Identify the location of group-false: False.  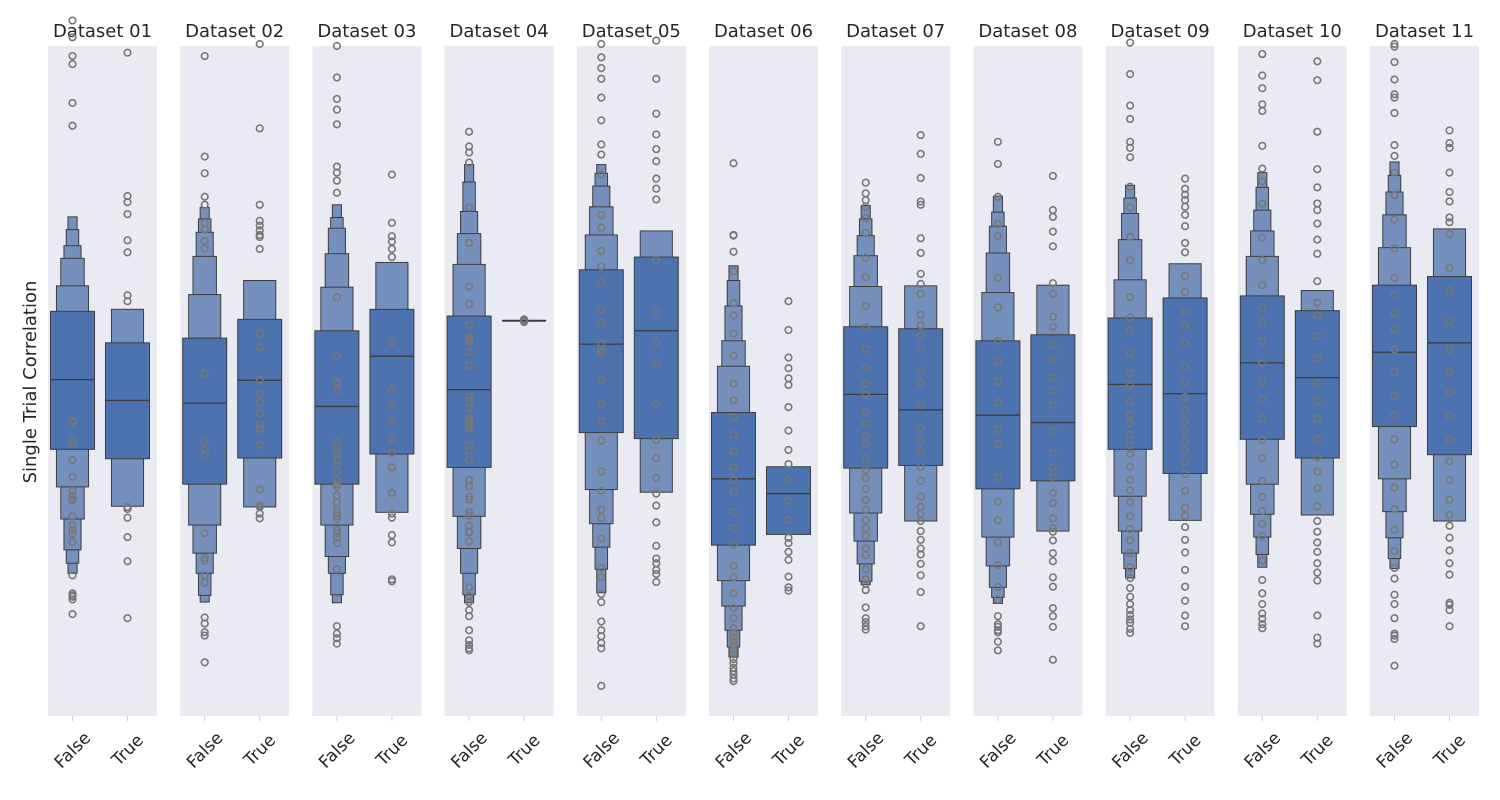
(998, 455).